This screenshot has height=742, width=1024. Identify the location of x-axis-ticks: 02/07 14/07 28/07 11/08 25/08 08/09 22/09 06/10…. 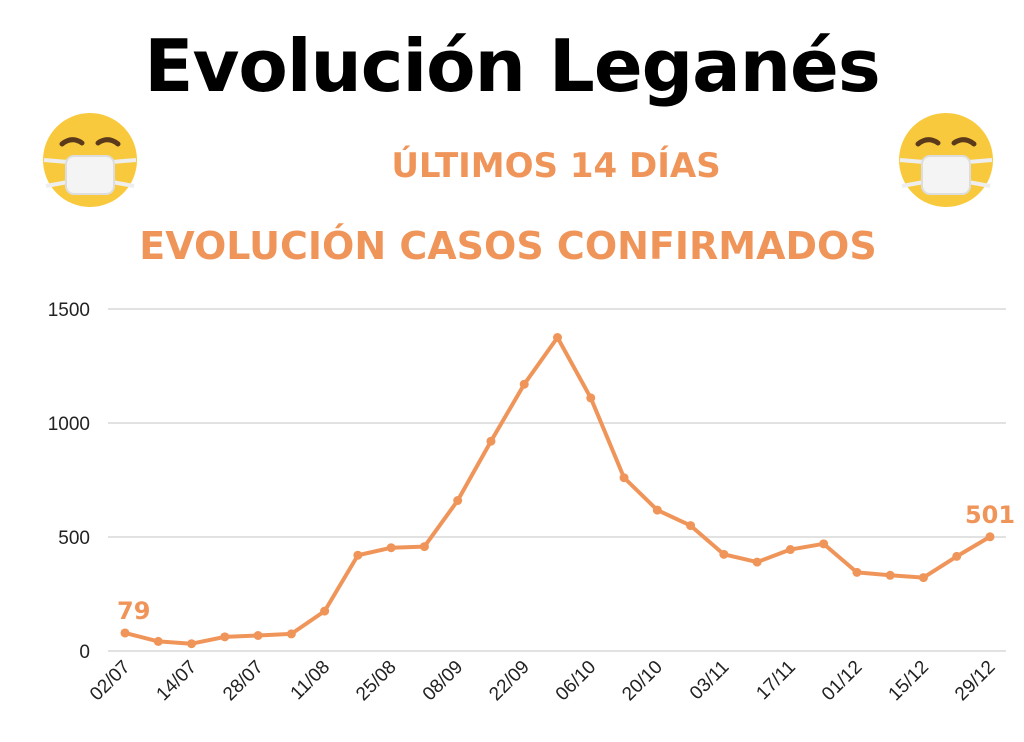
(542, 681).